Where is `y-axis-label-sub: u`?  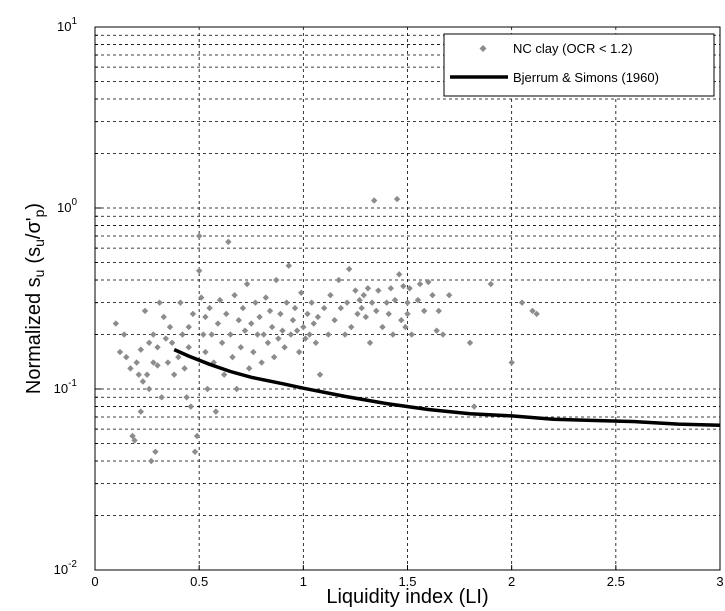 y-axis-label-sub: u is located at coordinates (39, 274).